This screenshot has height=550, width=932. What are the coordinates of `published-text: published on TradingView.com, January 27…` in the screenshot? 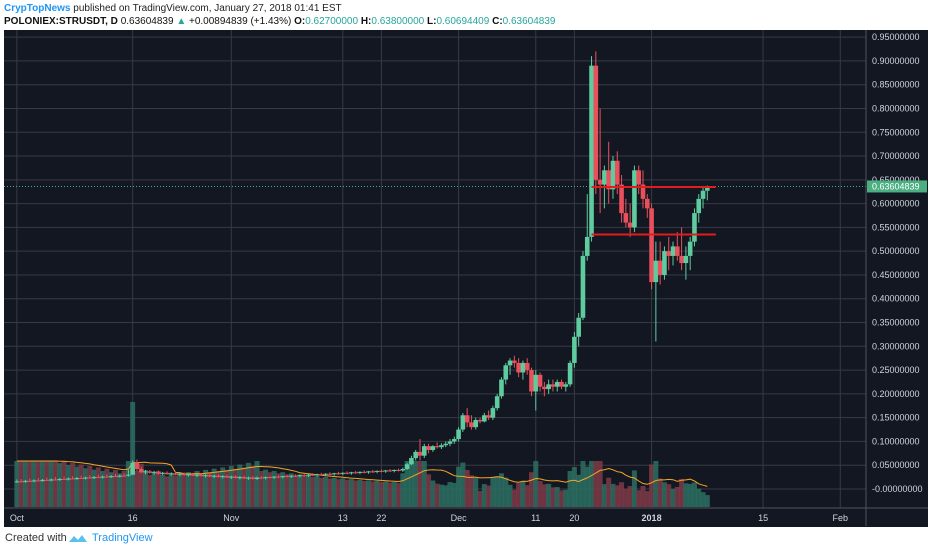 It's located at (207, 8).